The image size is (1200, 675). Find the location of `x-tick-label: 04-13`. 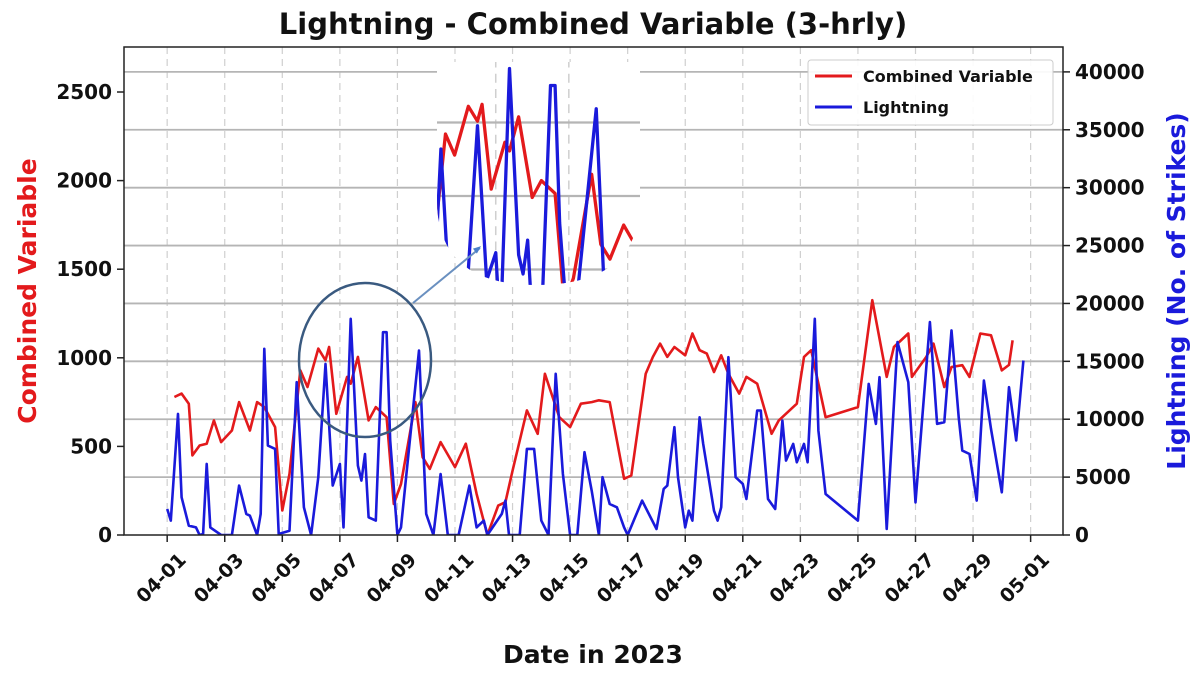

x-tick-label: 04-13 is located at coordinates (507, 578).